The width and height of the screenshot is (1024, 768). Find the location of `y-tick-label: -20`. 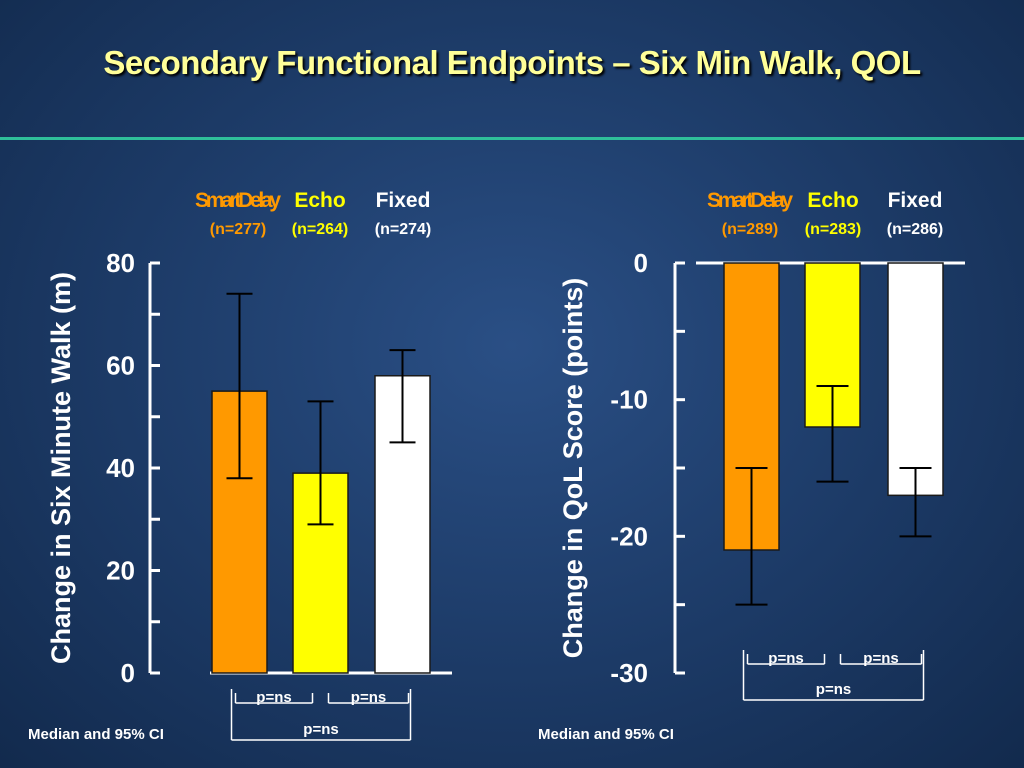

y-tick-label: -20 is located at coordinates (629, 536).